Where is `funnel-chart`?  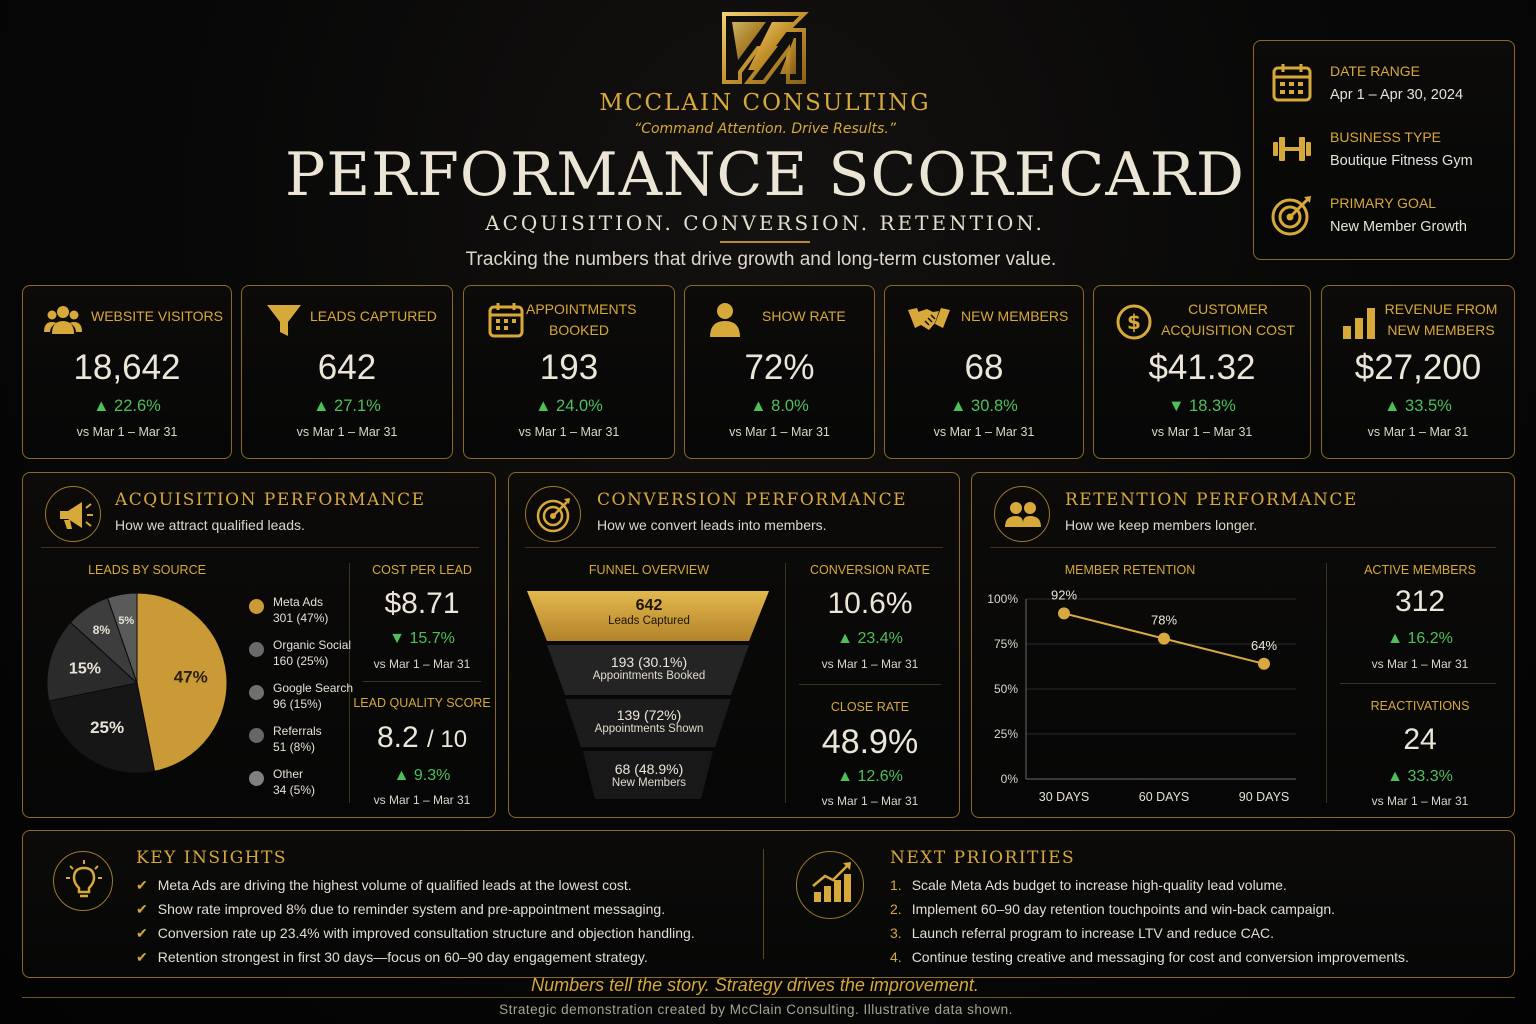
funnel-chart is located at coordinates (648, 695).